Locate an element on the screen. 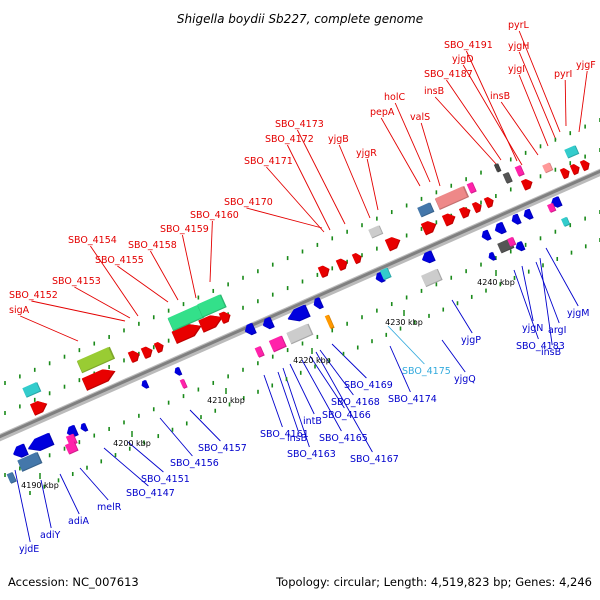 The height and width of the screenshot is (600, 600). gene-label-forward: SBO_4154 is located at coordinates (92, 240).